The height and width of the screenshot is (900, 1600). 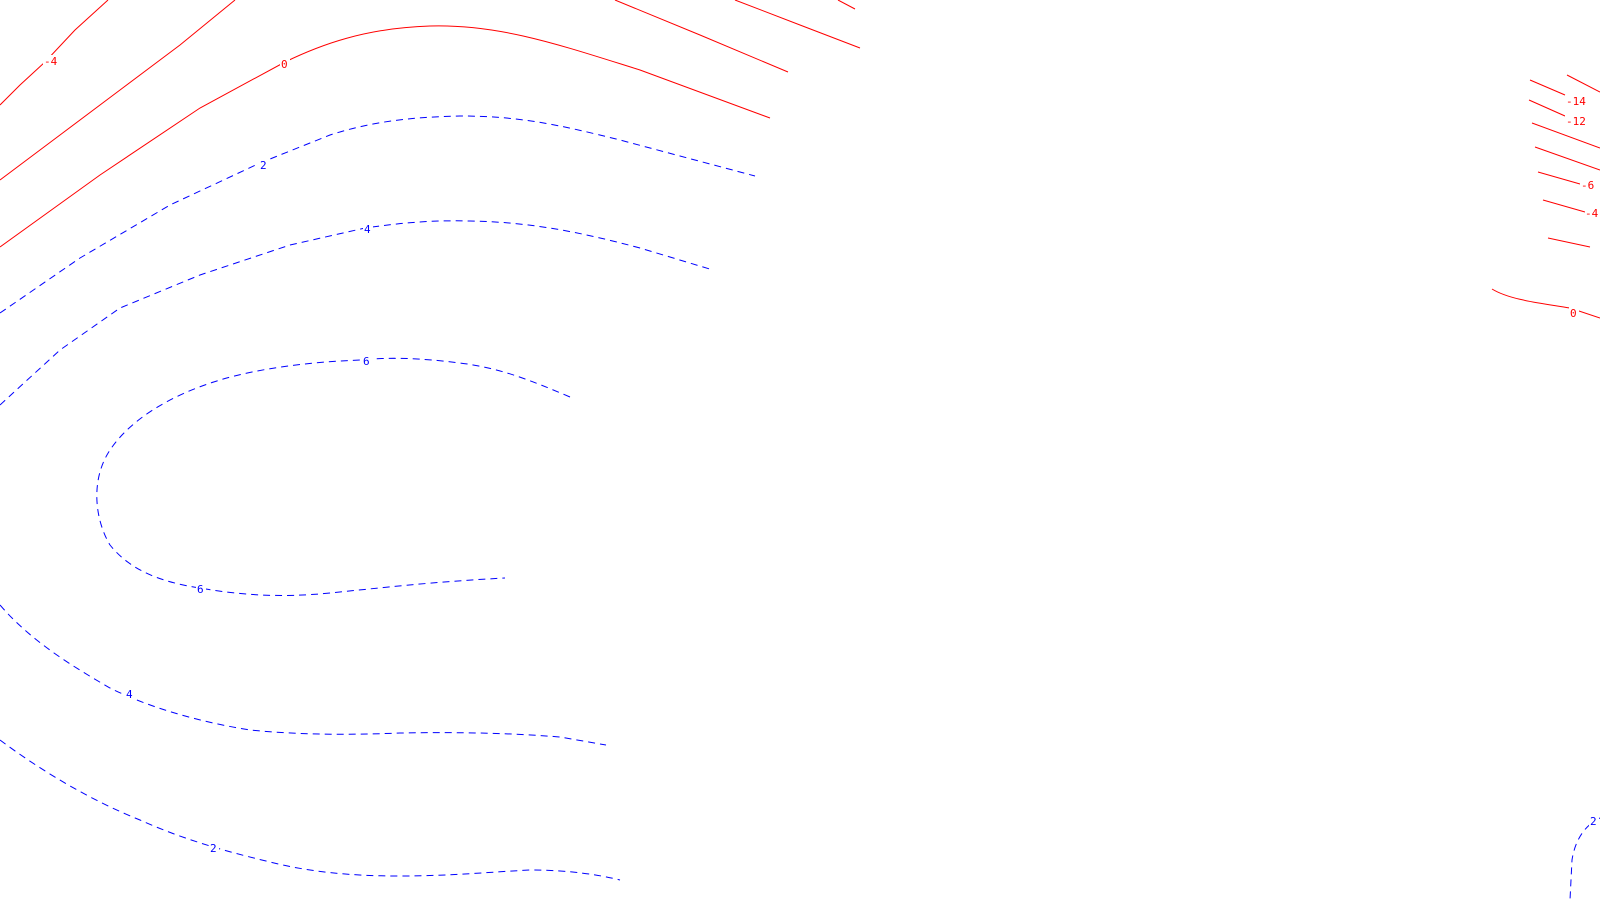 What do you see at coordinates (200, 589) in the screenshot?
I see `label-pos-6-lower: 6` at bounding box center [200, 589].